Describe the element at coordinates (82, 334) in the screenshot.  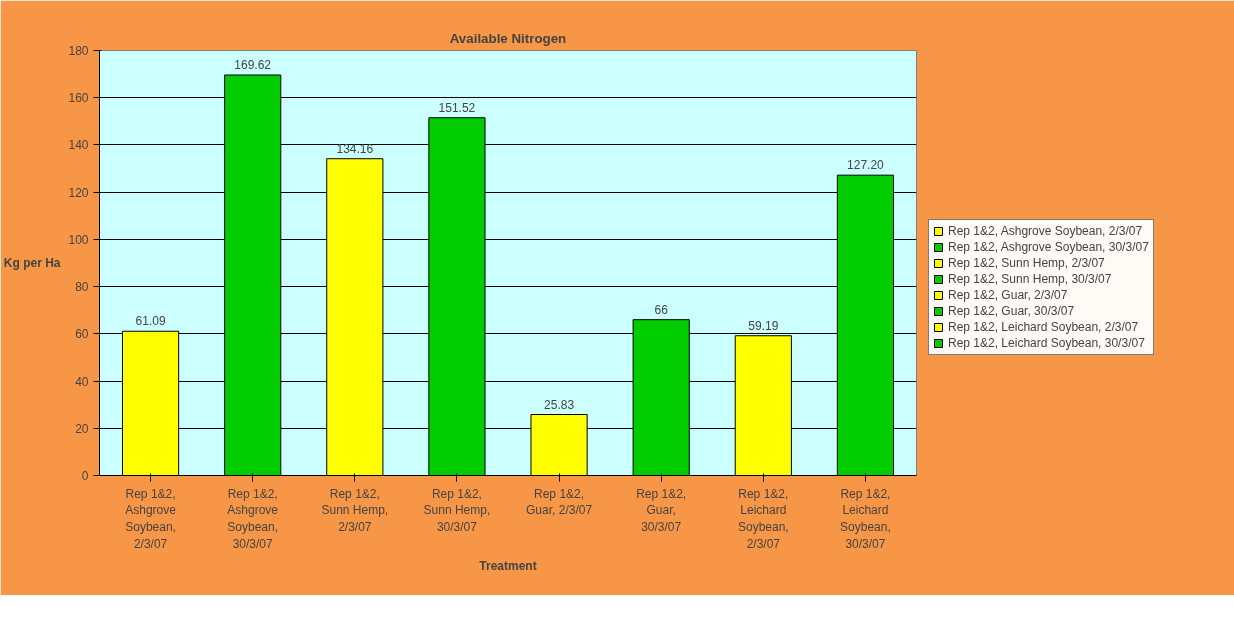
I see `y-tick-label: 60` at that location.